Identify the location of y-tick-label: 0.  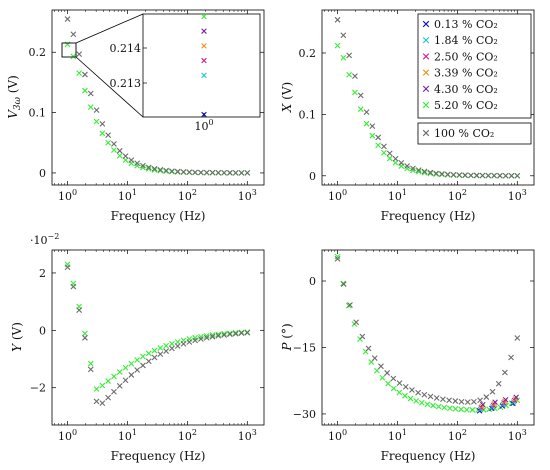
(312, 176).